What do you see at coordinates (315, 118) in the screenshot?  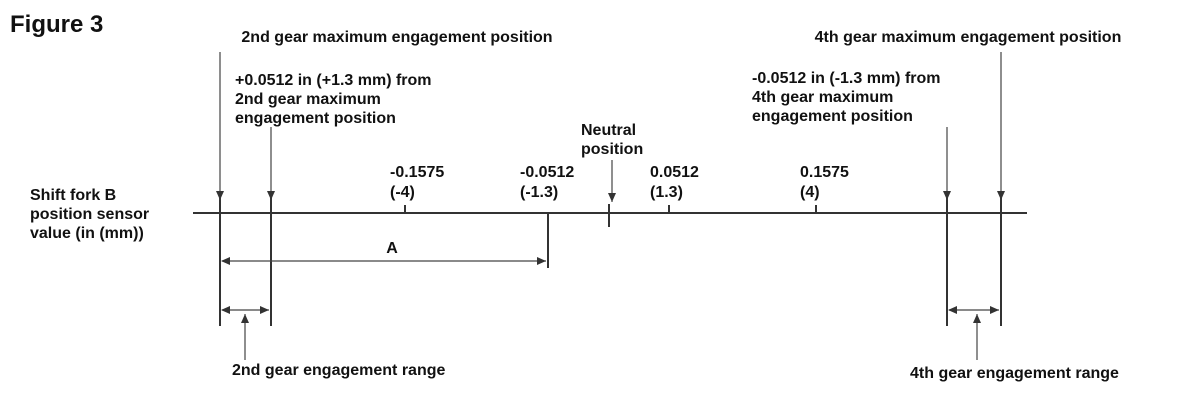 I see `second-offset-label: engagement position` at bounding box center [315, 118].